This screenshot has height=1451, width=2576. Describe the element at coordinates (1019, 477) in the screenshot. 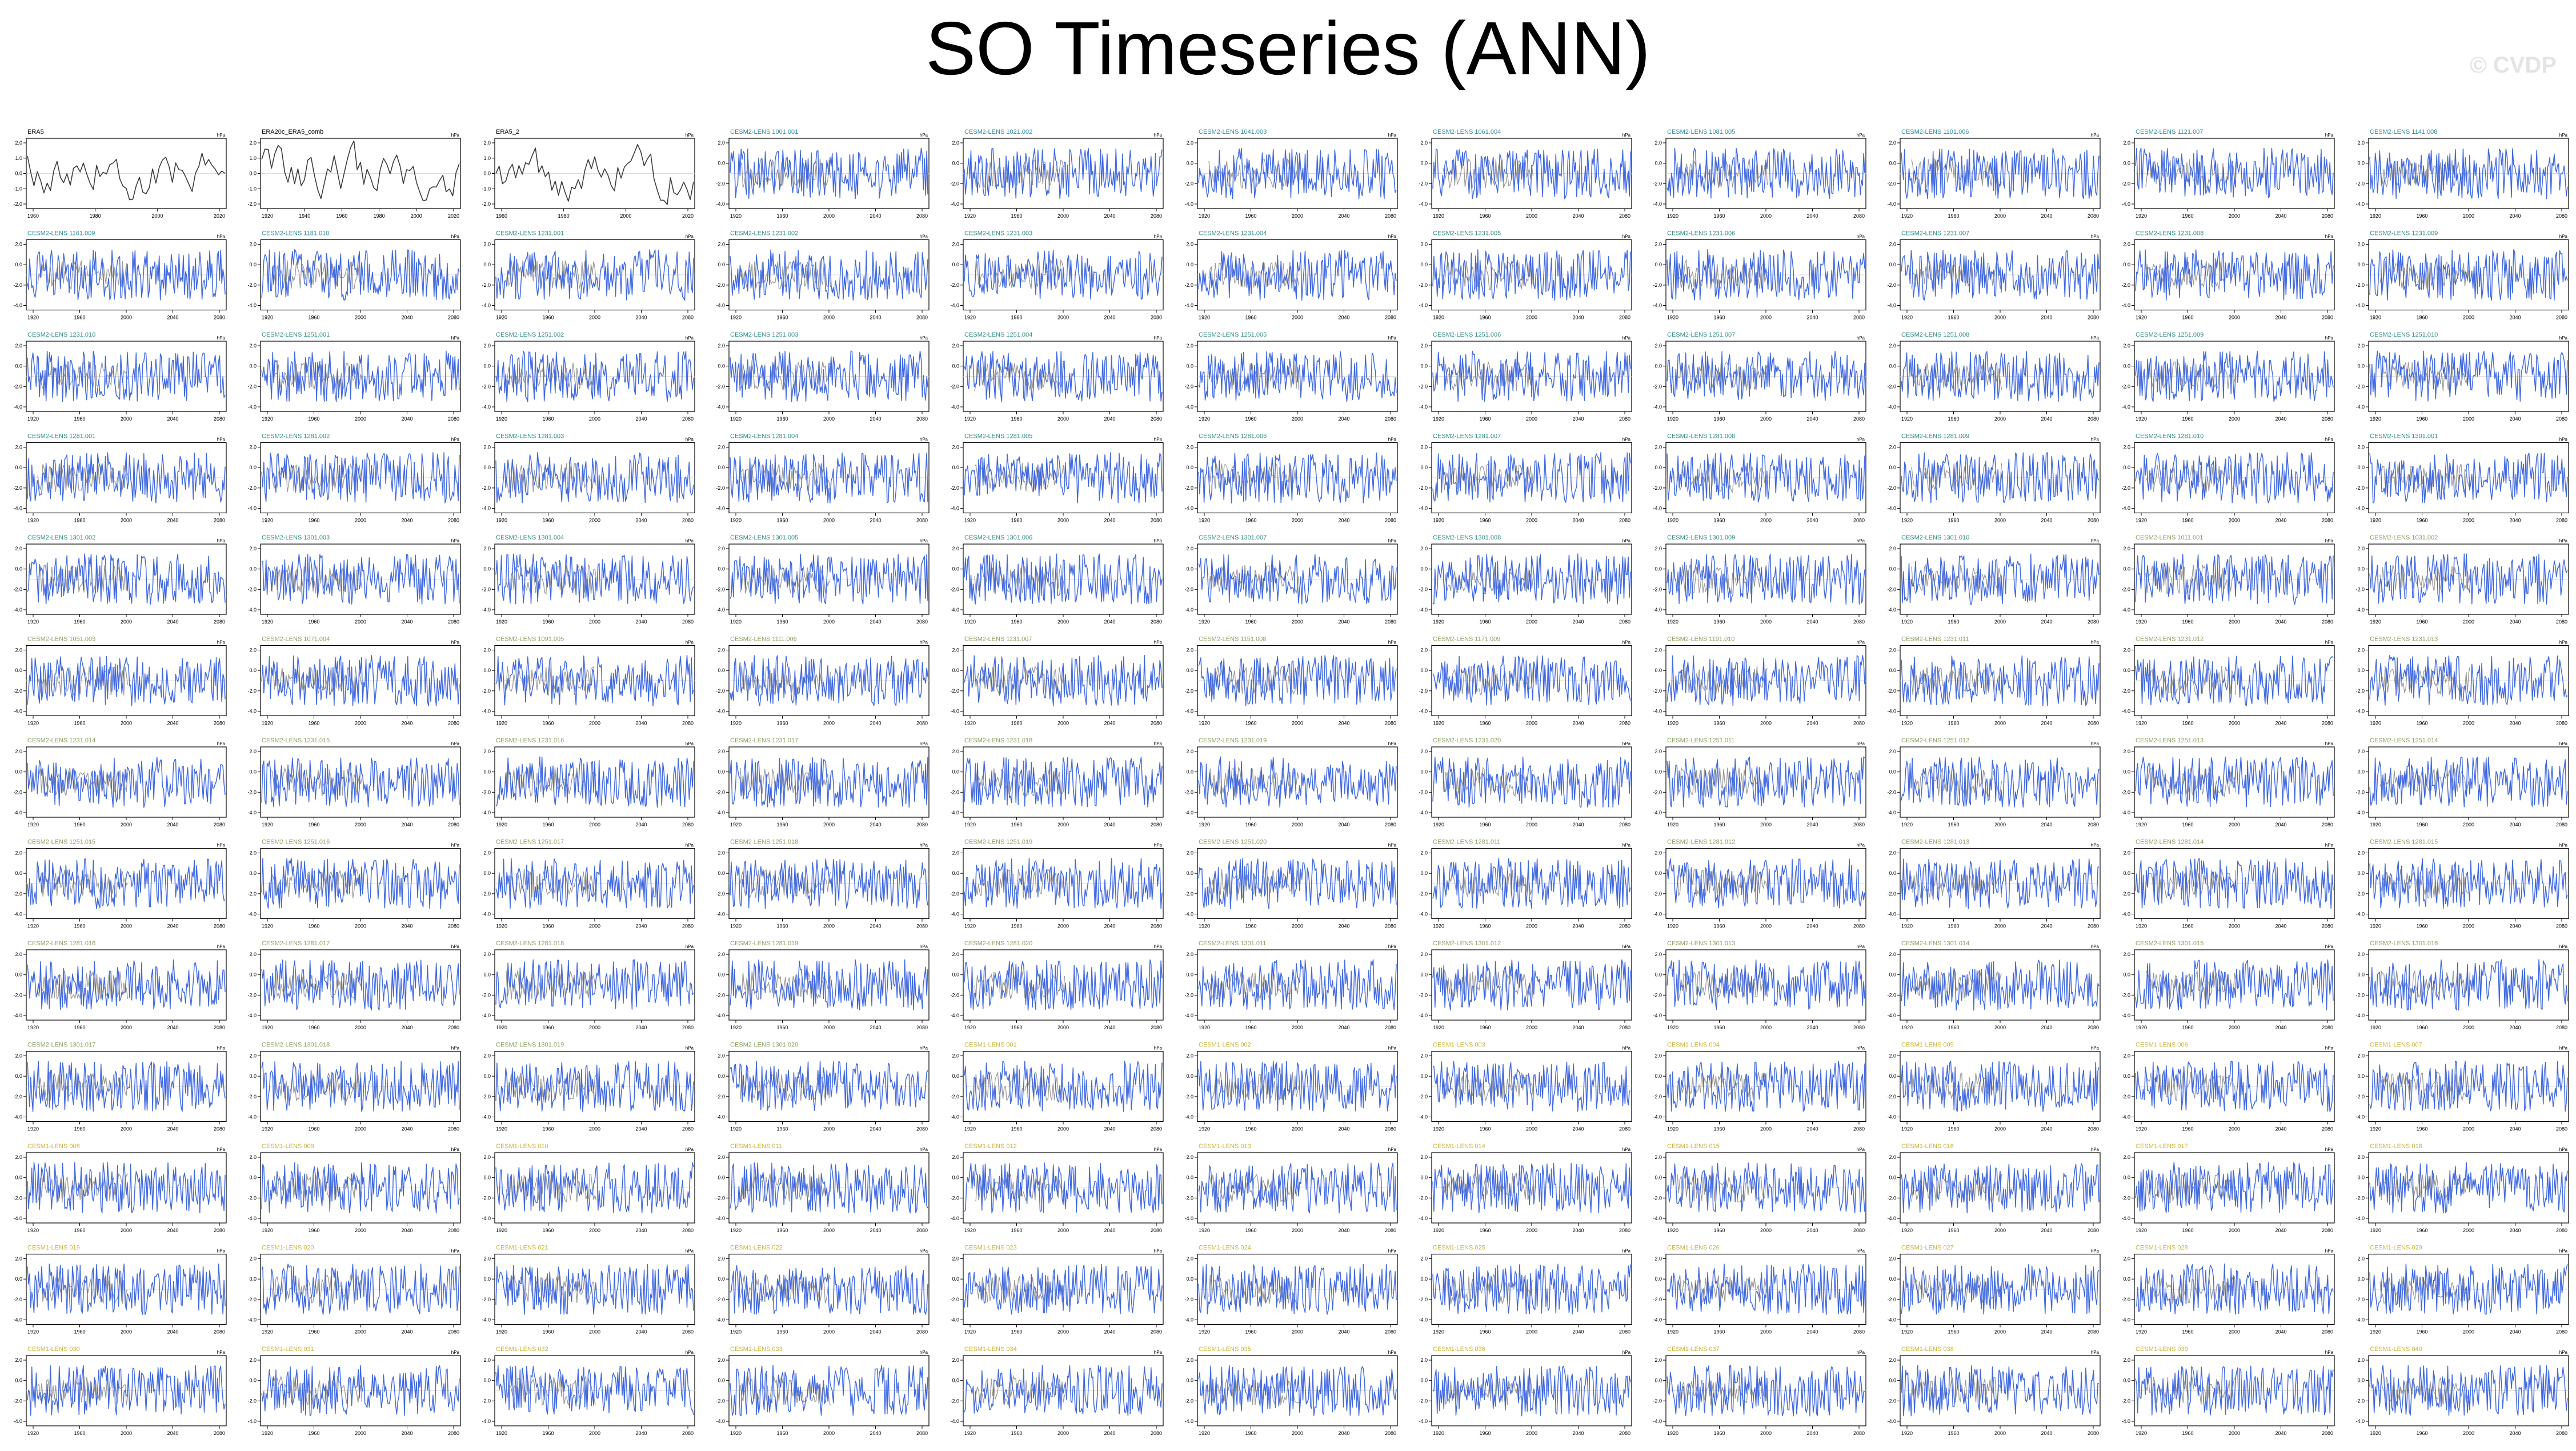

I see `obs-overlay-line` at that location.